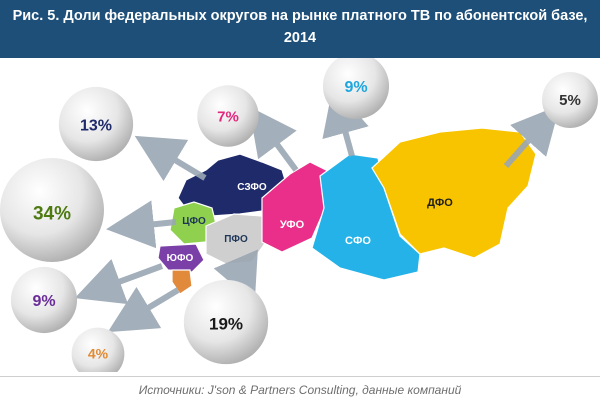 The height and width of the screenshot is (403, 600). I want to click on share-label-ufo: 7%, so click(228, 117).